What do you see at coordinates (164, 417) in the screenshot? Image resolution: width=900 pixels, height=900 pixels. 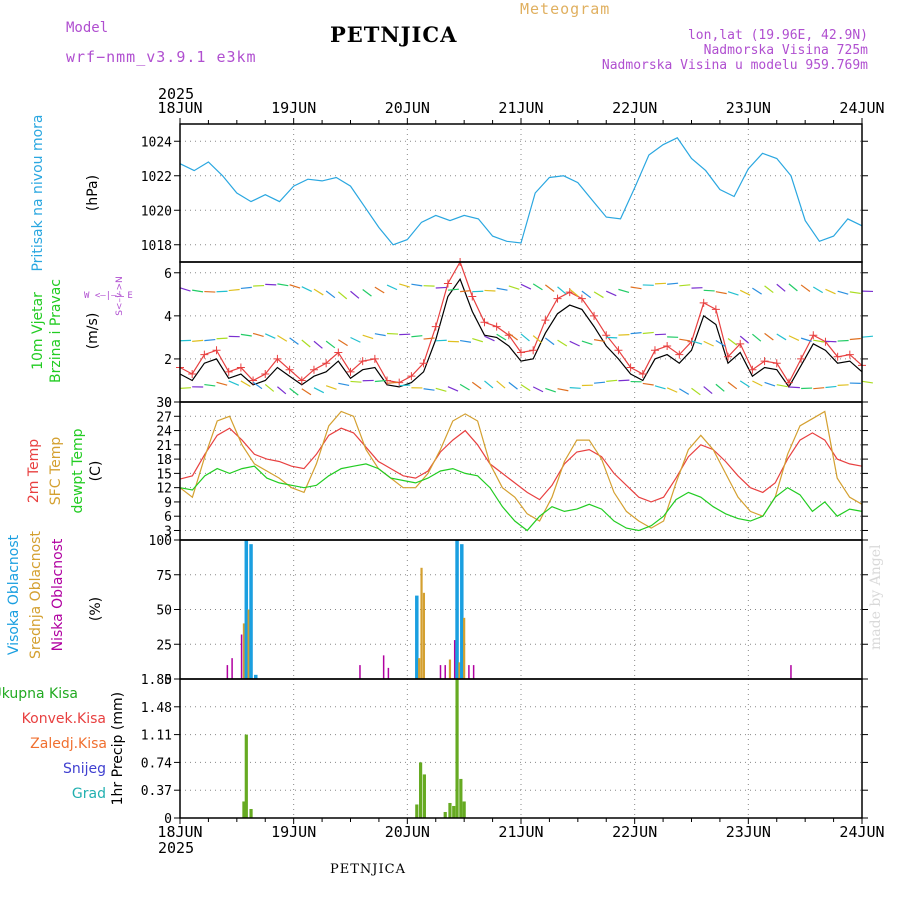 I see `y-tick-label: 27` at bounding box center [164, 417].